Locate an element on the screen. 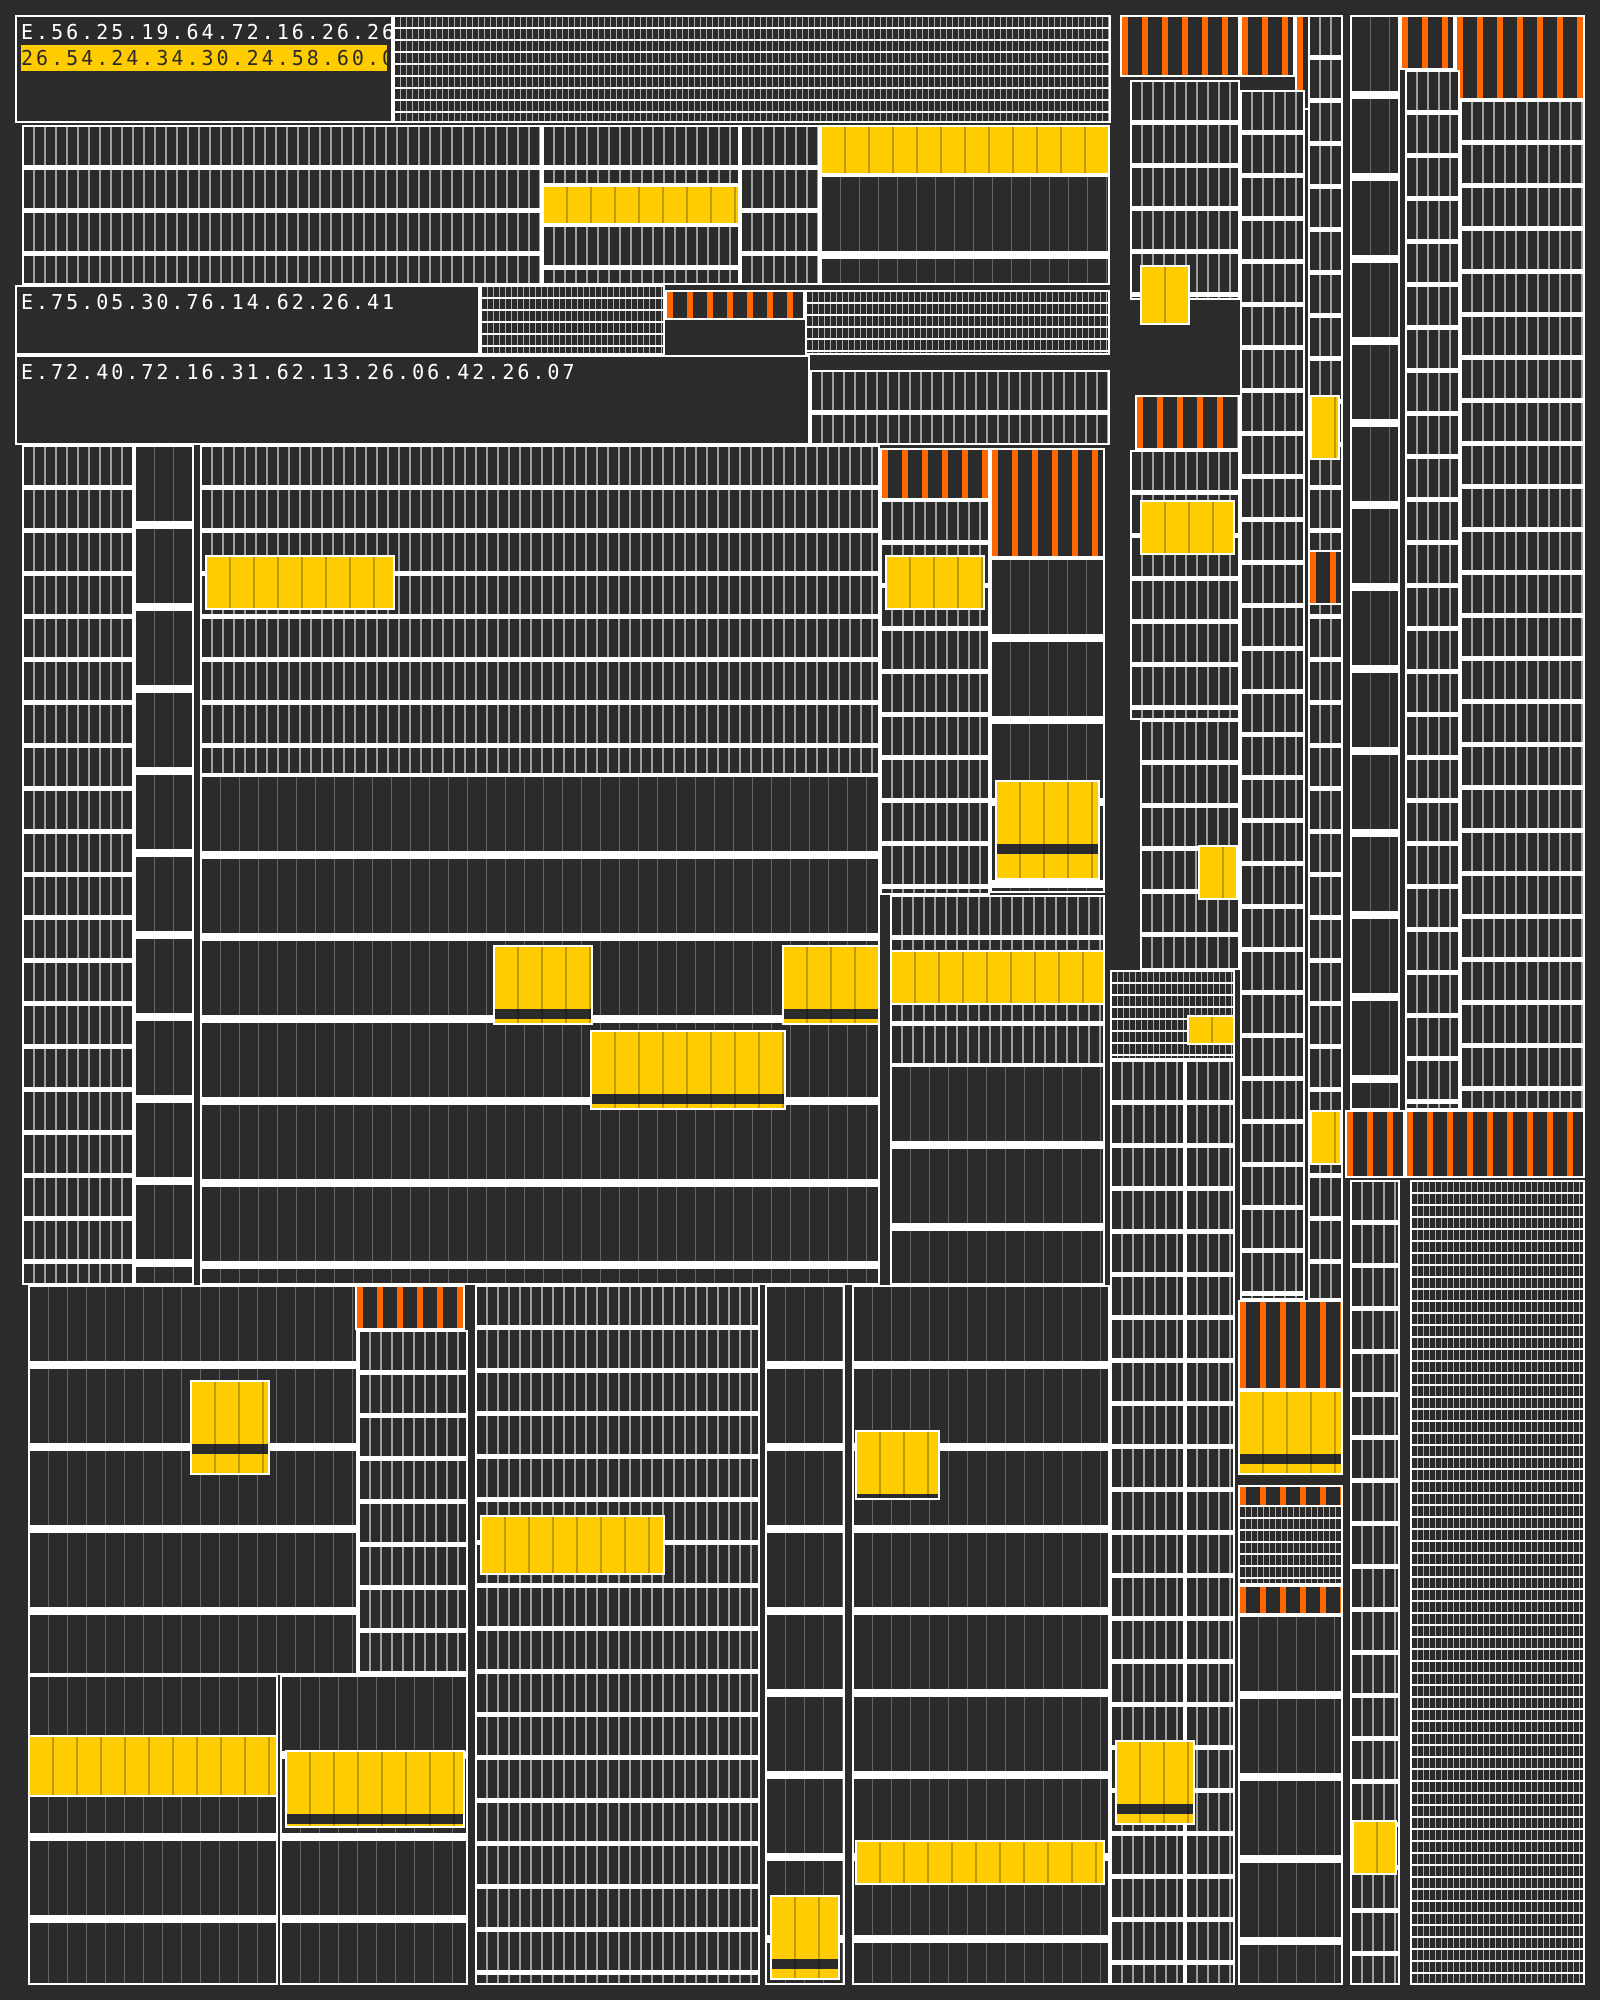  treemap-tile: E.72.40.72.16.31.62.13.26.06.42.26.07 is located at coordinates (412, 400).